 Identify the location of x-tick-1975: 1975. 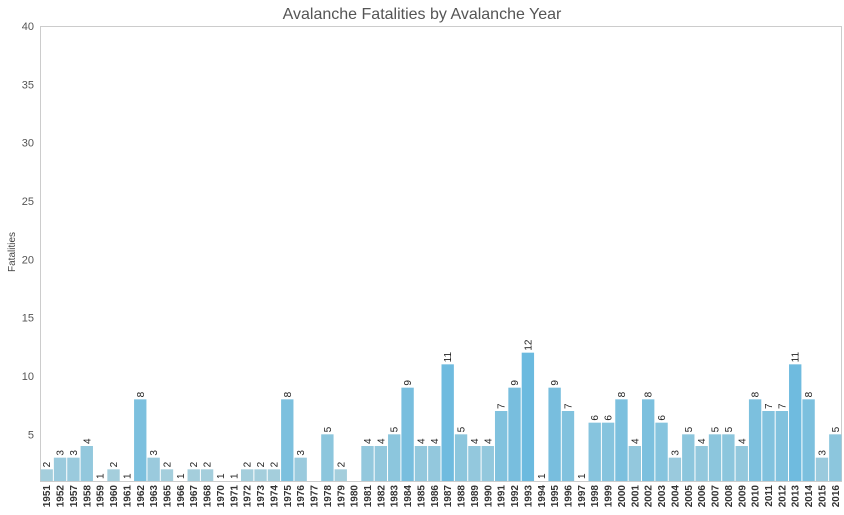
(288, 496).